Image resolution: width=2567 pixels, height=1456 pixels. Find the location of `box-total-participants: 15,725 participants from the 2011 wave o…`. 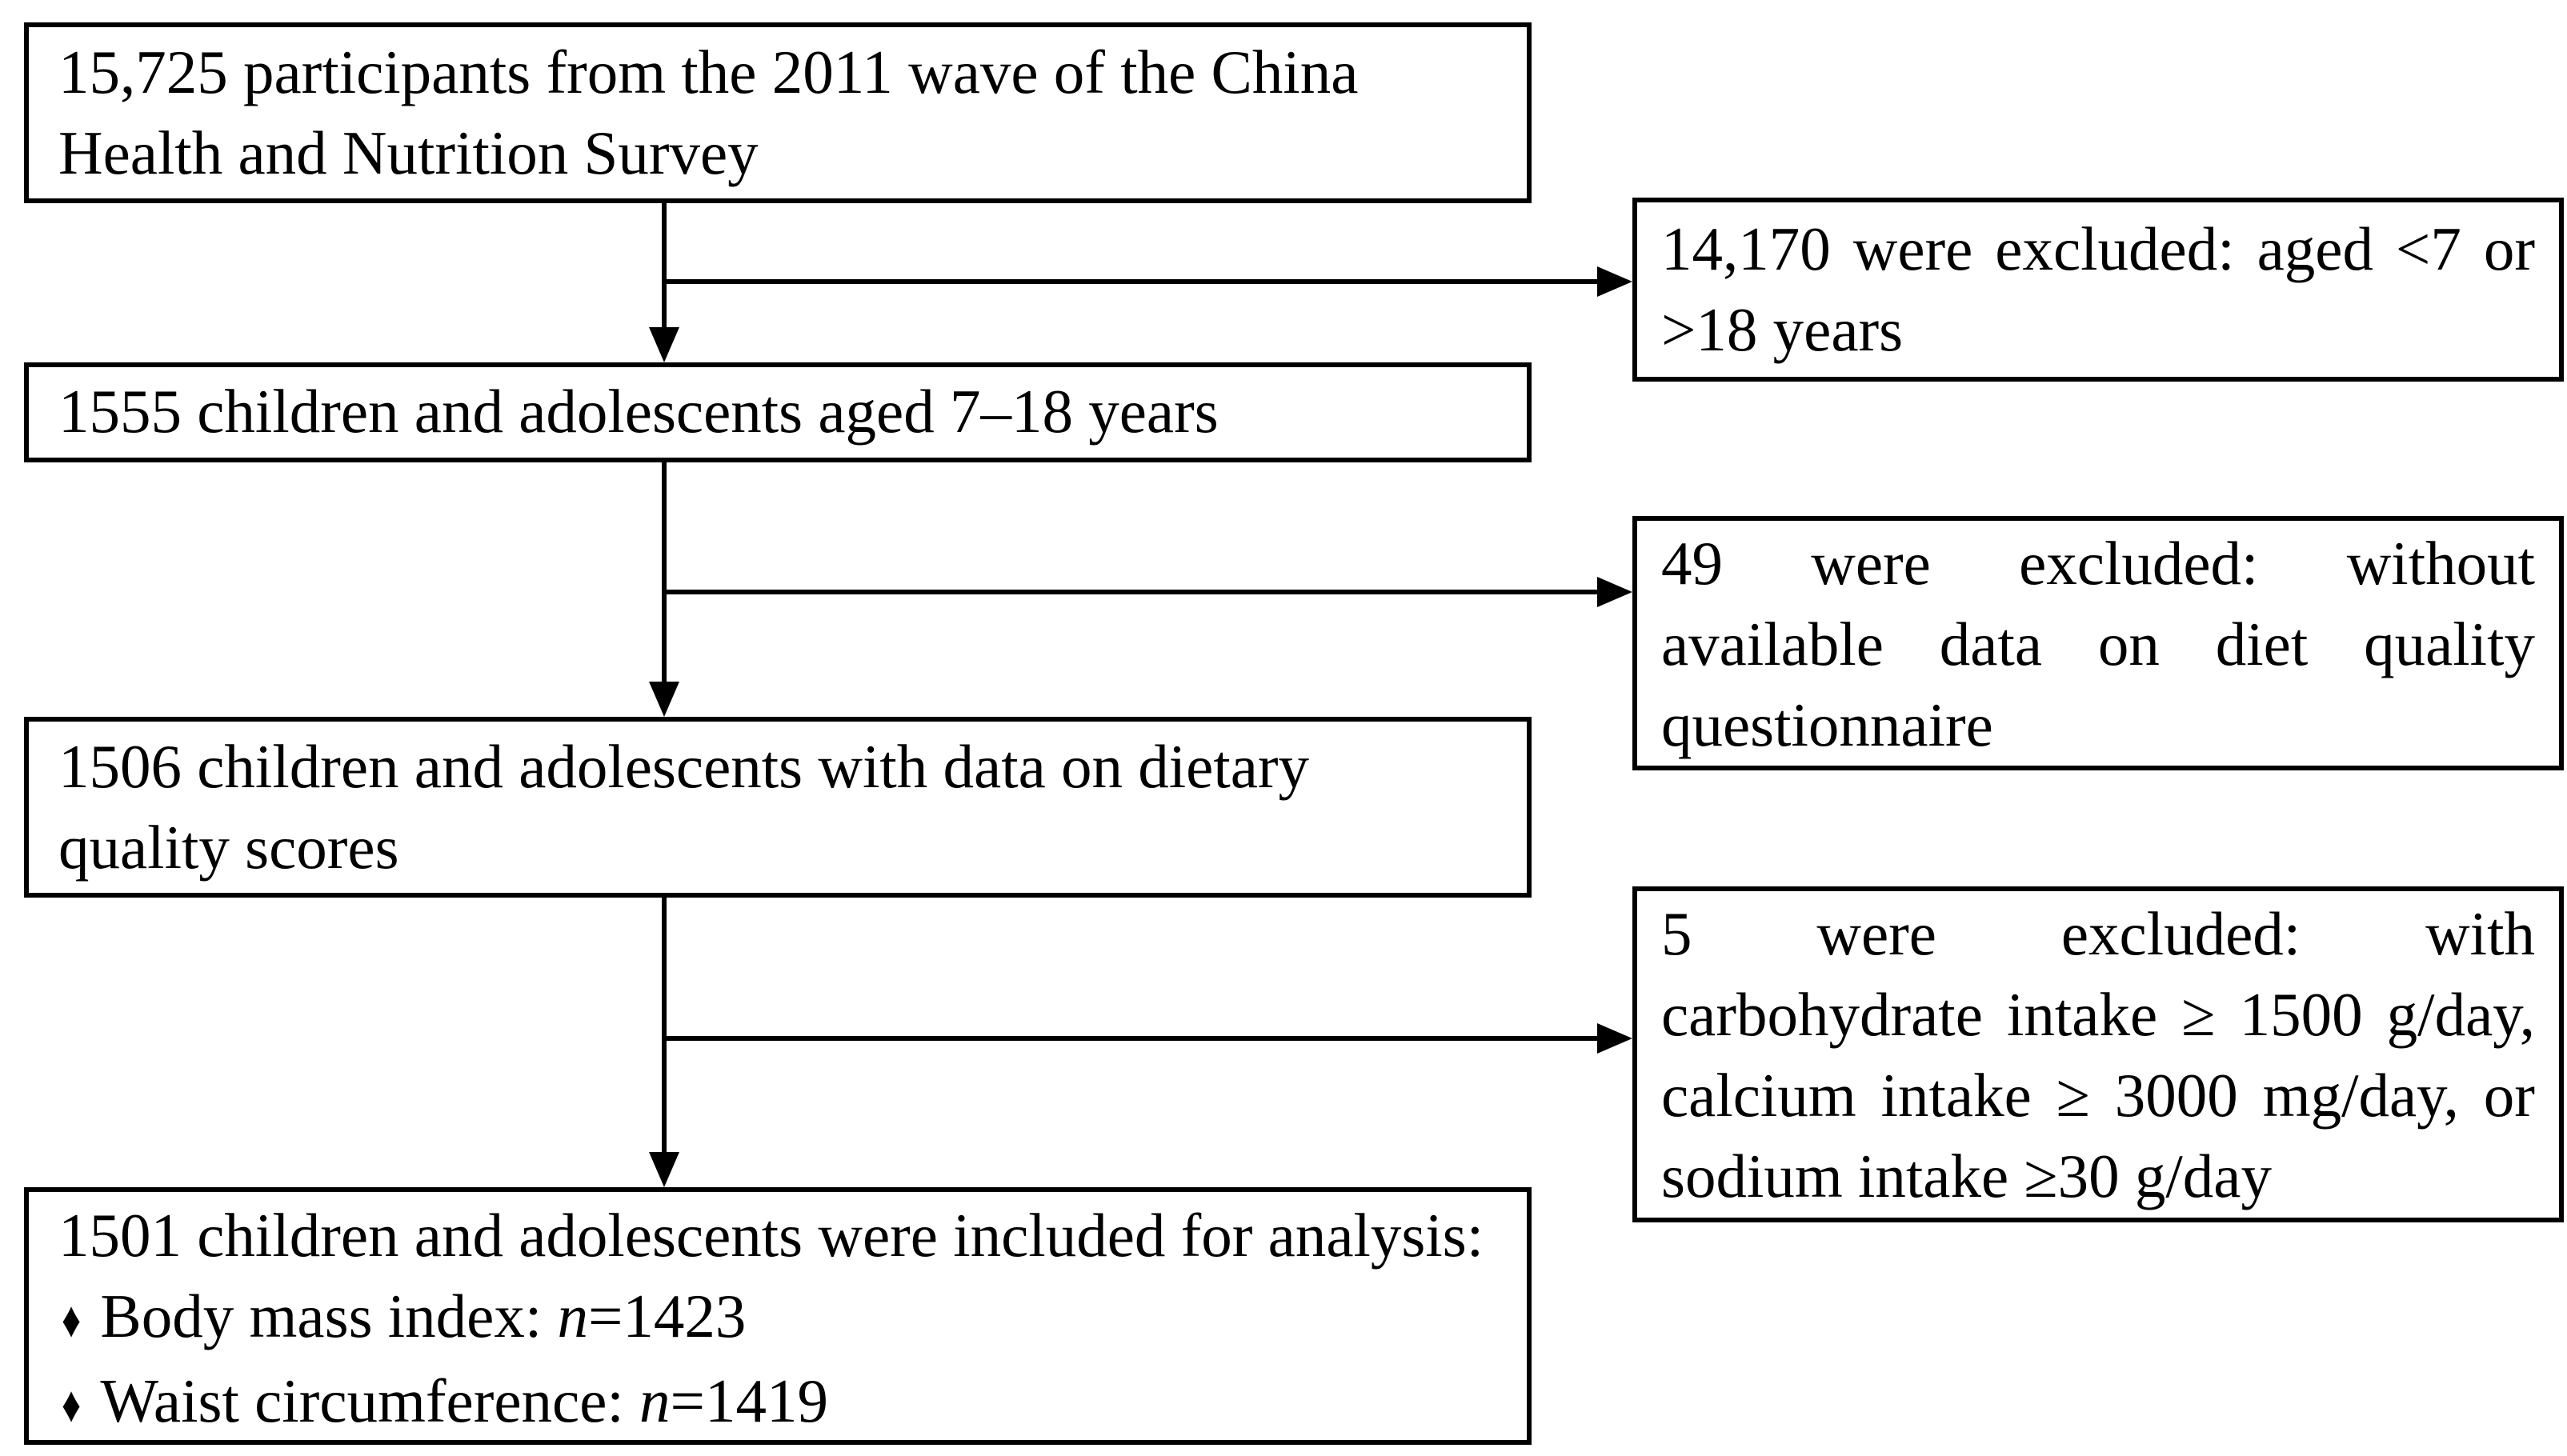

box-total-participants: 15,725 participants from the 2011 wave o… is located at coordinates (778, 112).